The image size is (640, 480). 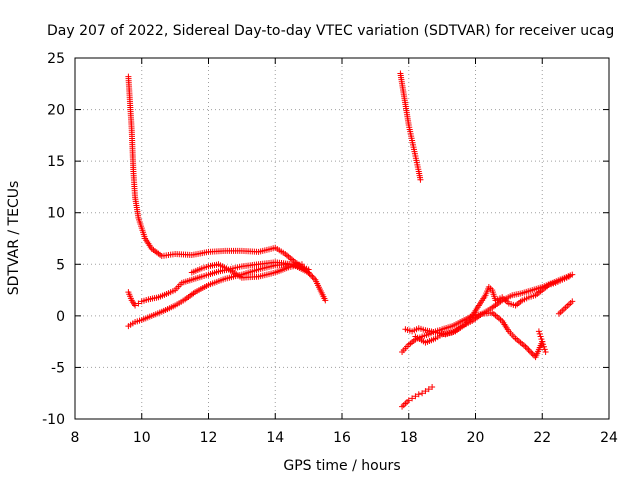 I want to click on series-arc-k, so click(x=565, y=307).